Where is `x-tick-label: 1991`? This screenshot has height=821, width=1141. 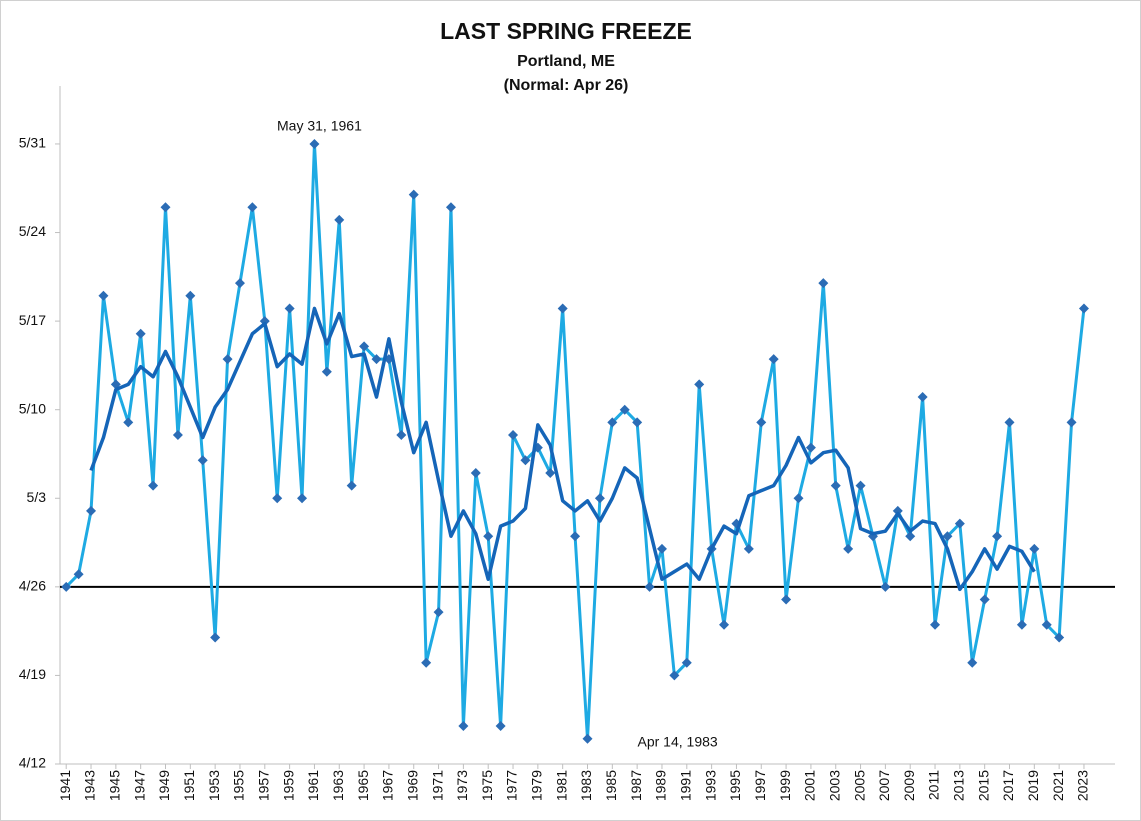 x-tick-label: 1991 is located at coordinates (685, 785).